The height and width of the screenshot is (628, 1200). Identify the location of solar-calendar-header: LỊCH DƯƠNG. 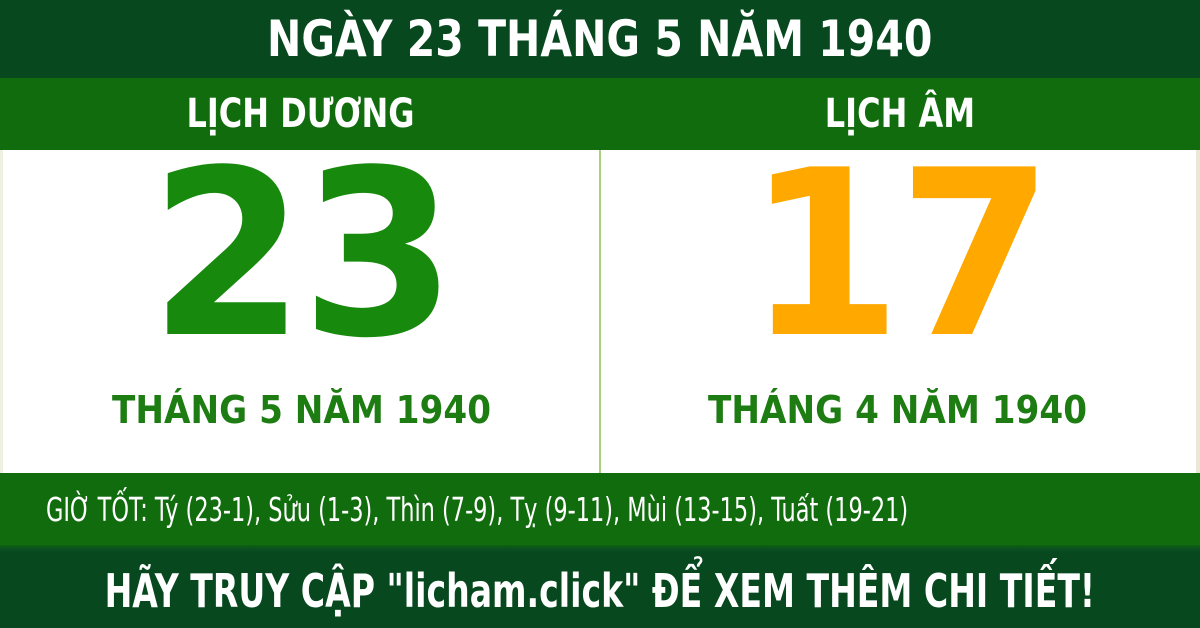
(300, 114).